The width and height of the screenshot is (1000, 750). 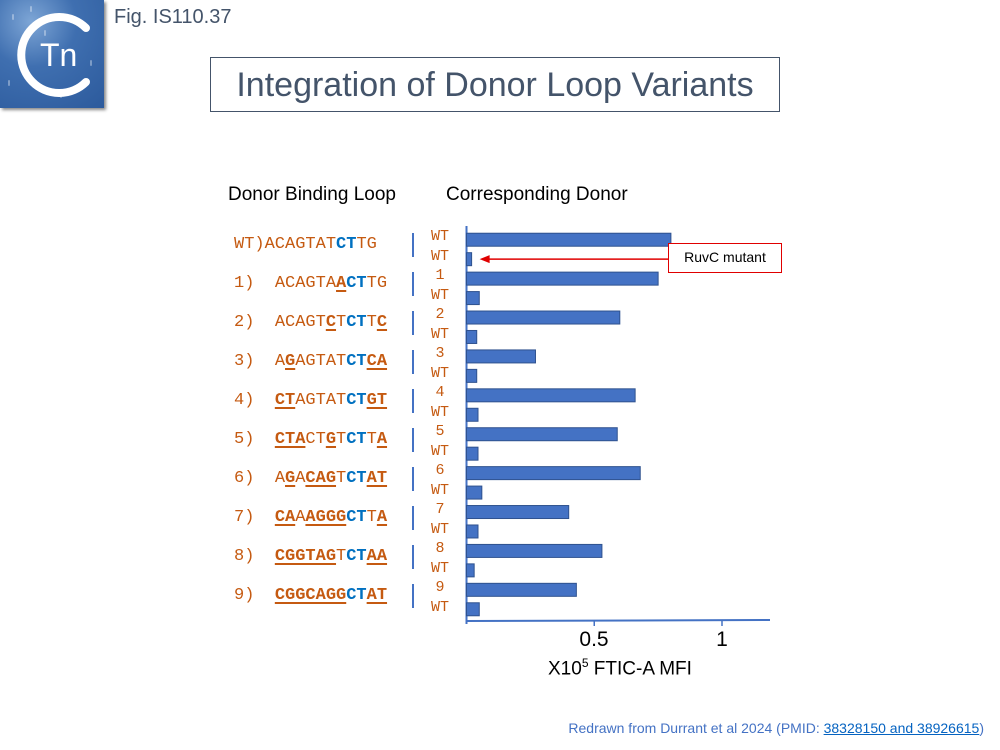 I want to click on mutated-bases: CAG, so click(x=321, y=478).